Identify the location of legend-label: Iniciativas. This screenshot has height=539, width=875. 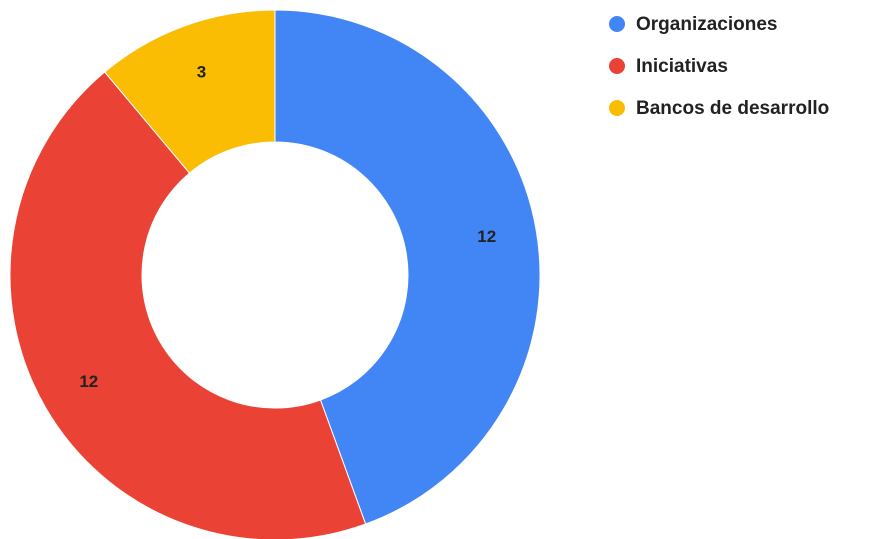
(682, 66).